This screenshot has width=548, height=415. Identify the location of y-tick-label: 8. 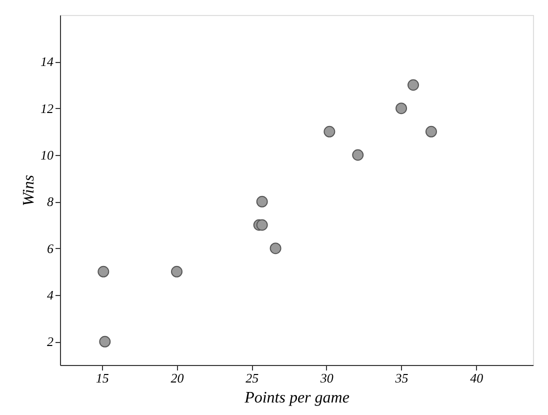
(50, 202).